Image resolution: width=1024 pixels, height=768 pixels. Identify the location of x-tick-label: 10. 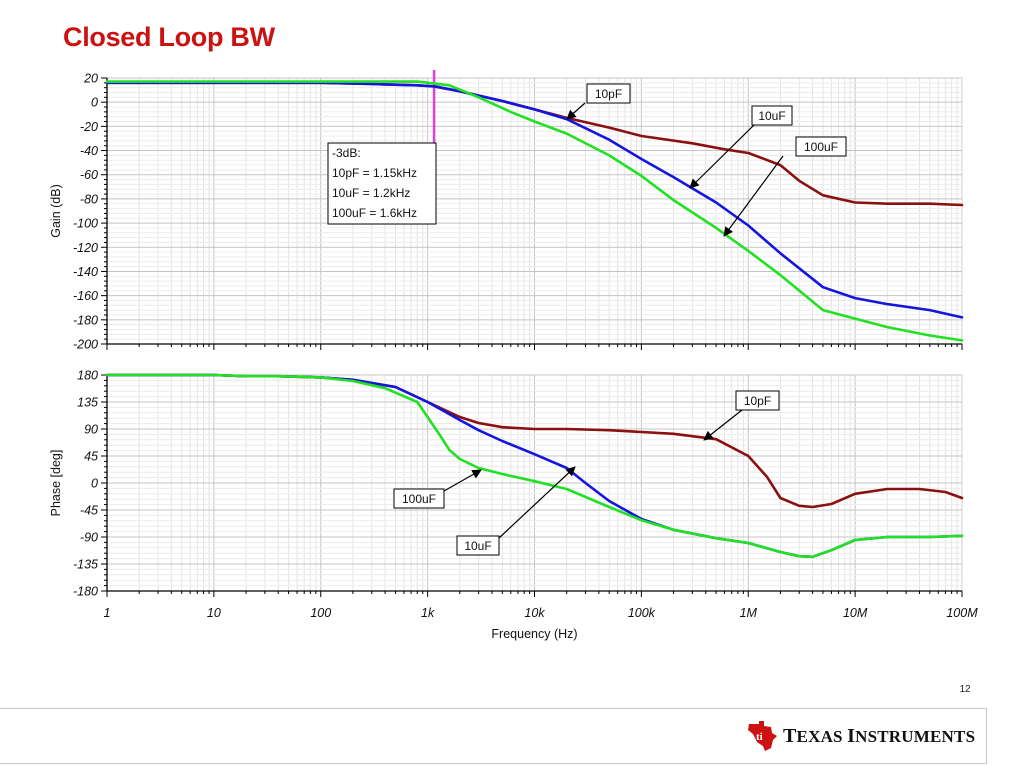
(214, 613).